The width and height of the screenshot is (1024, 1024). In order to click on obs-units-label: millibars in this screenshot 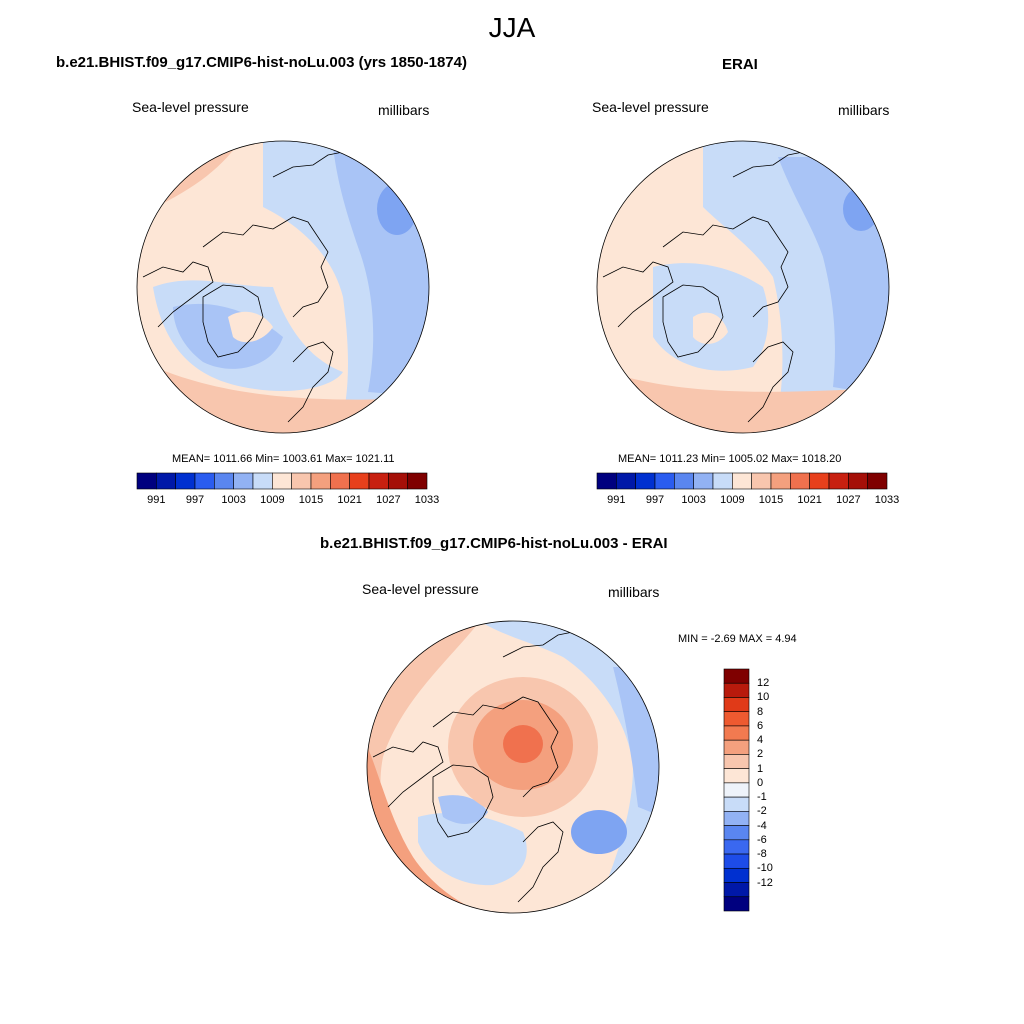, I will do `click(864, 110)`.